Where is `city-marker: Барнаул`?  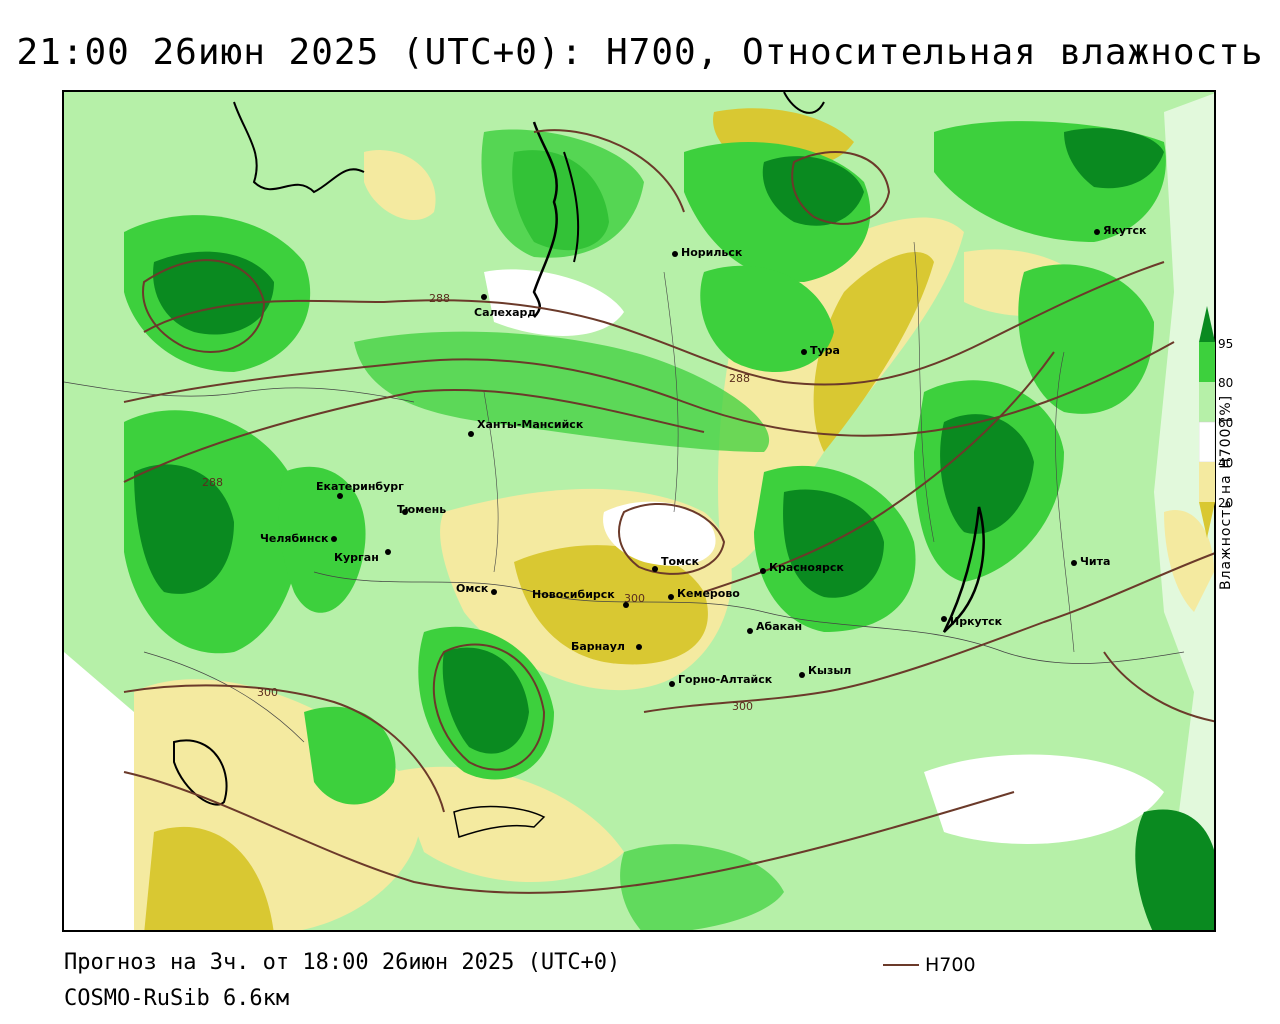 city-marker: Барнаул is located at coordinates (606, 646).